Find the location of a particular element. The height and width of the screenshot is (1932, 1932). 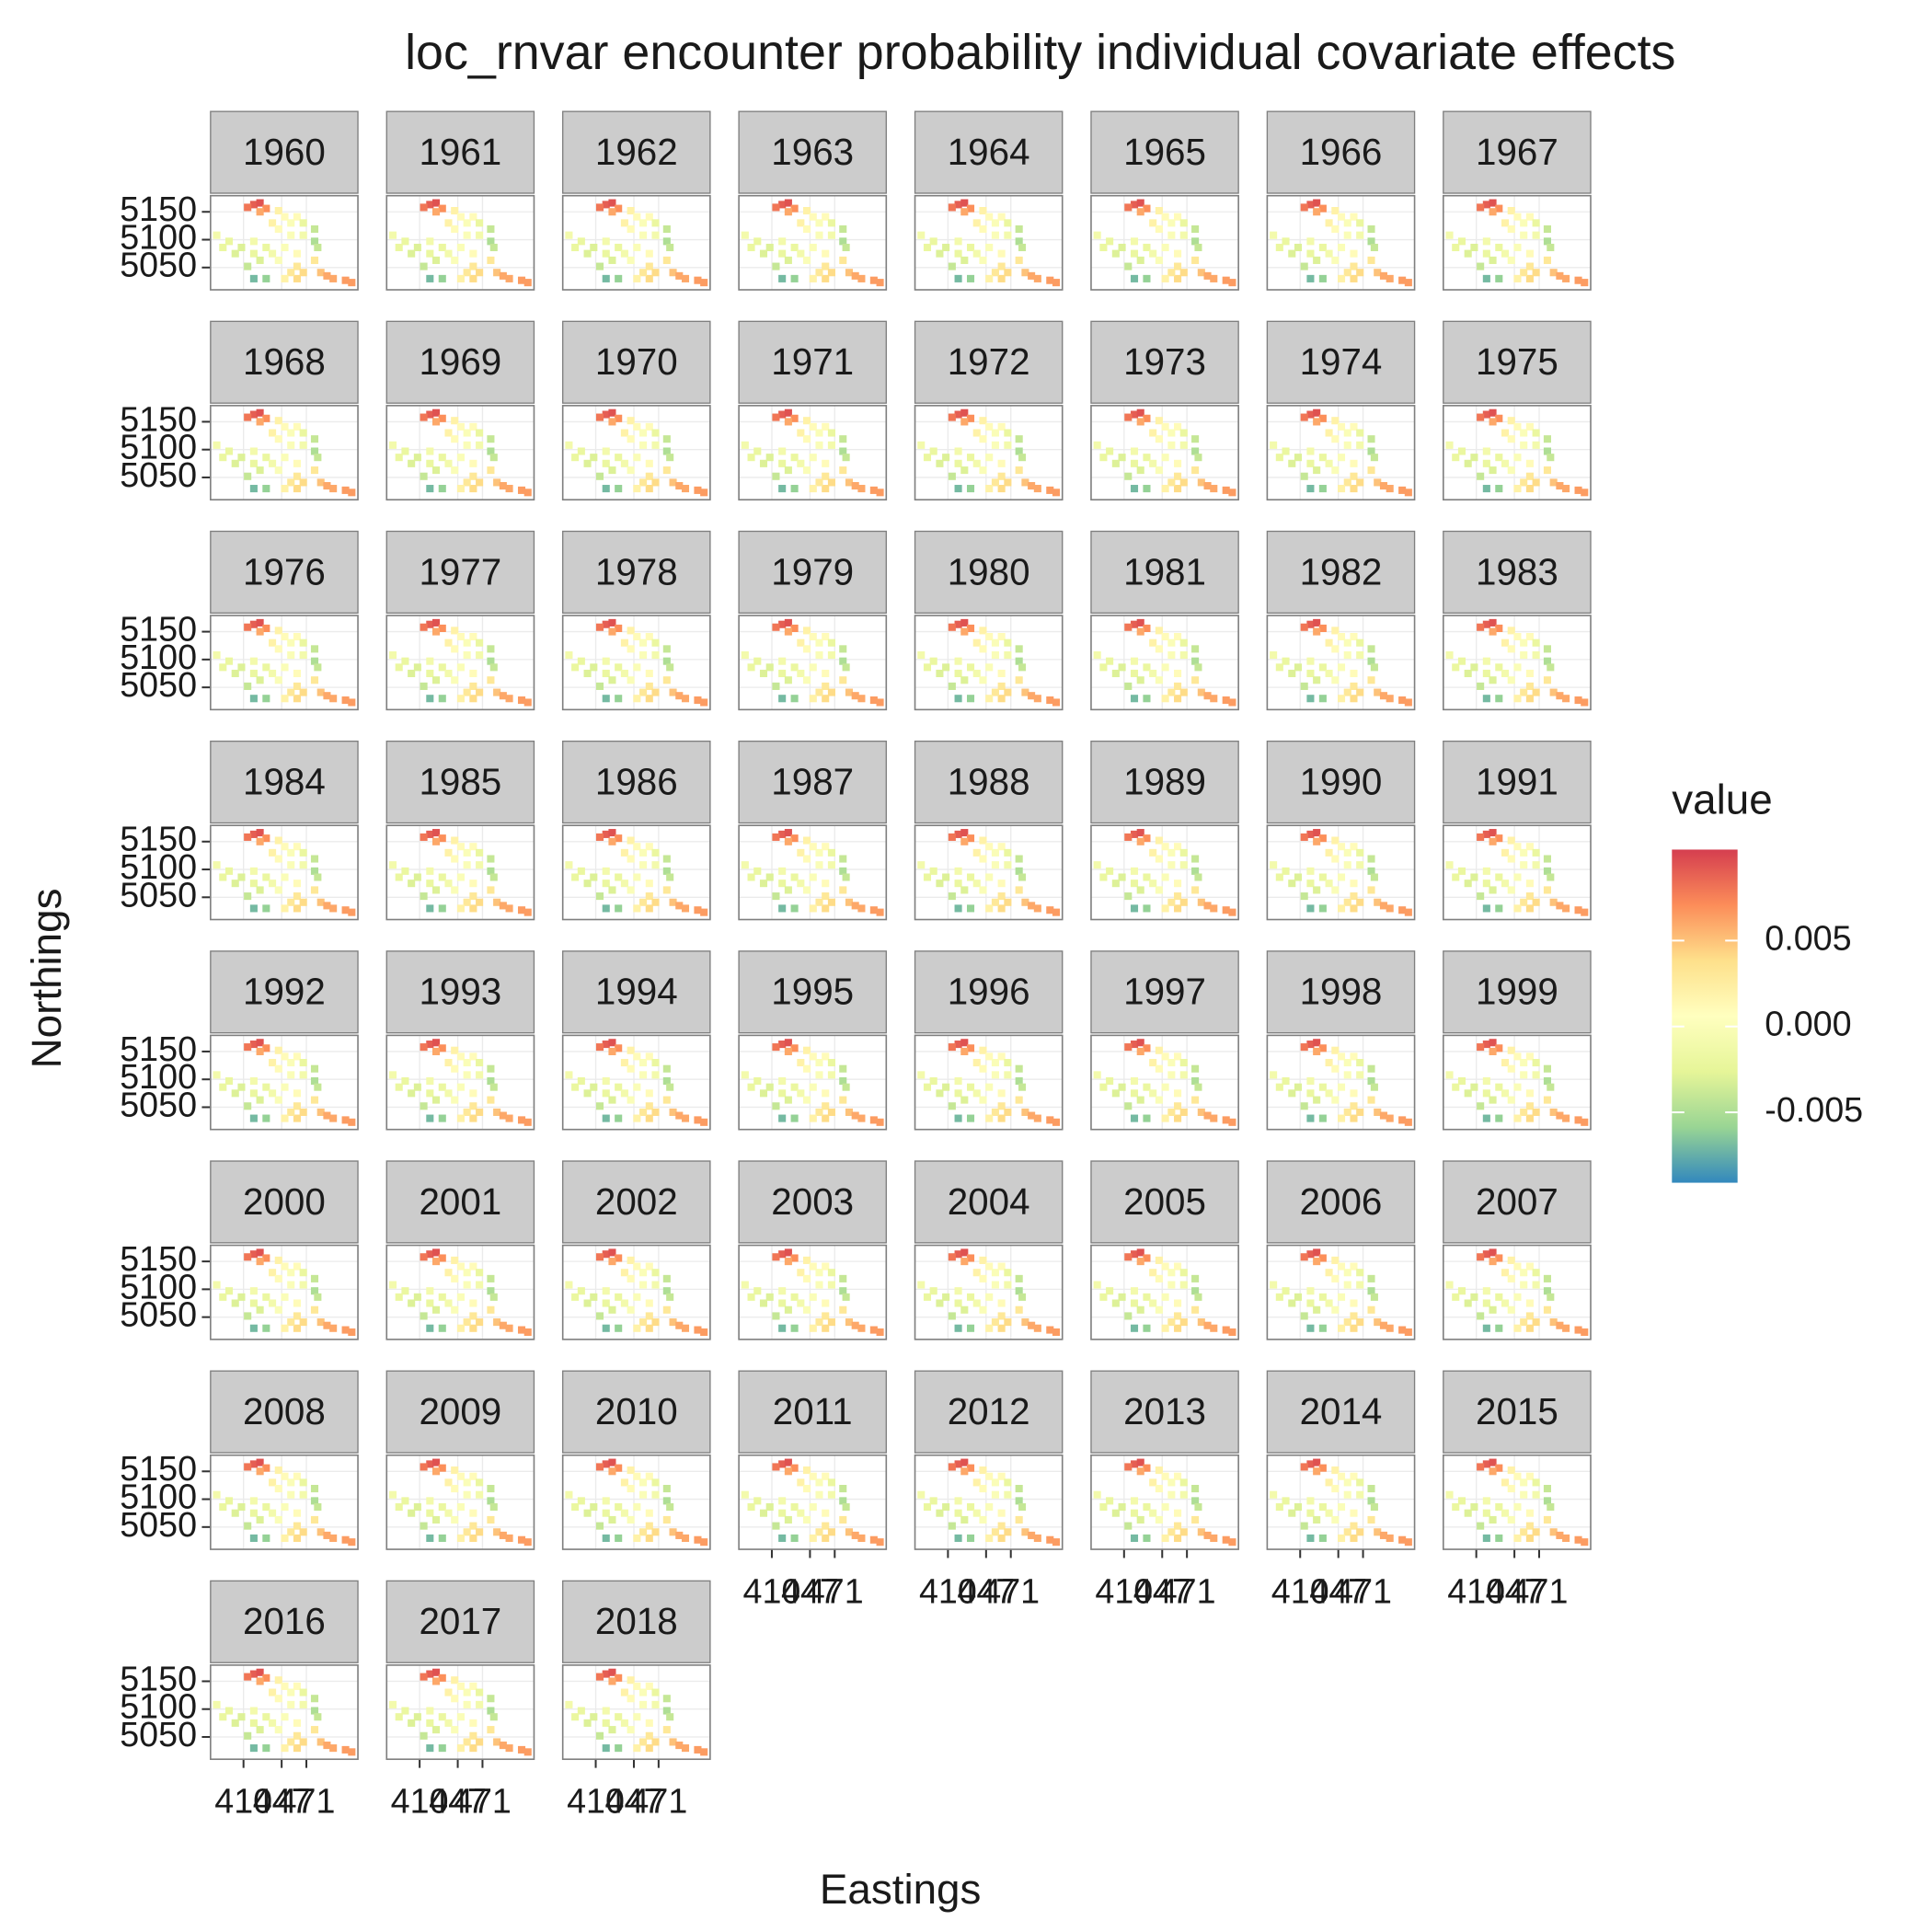

x-tick-label: 410 is located at coordinates (1124, 1590).